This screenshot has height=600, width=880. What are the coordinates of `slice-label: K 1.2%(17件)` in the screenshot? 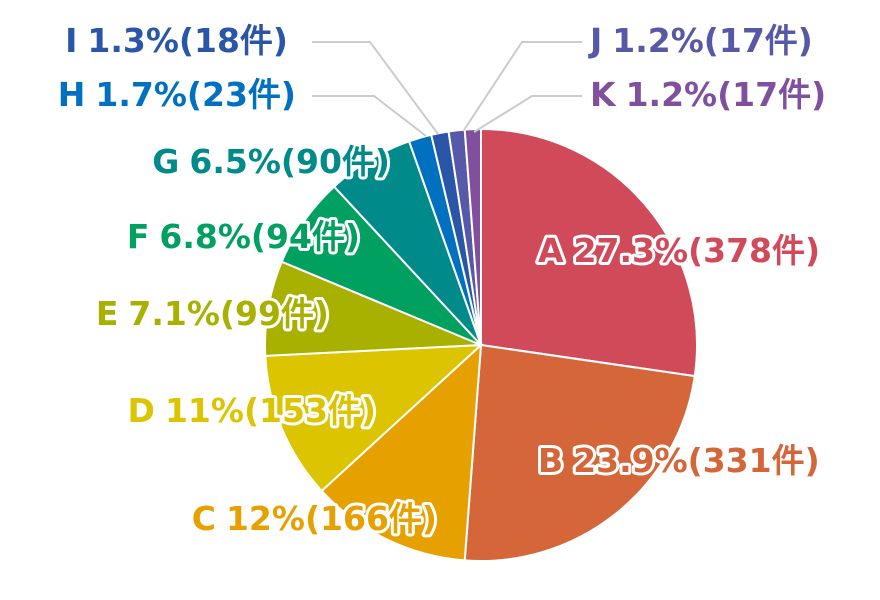 It's located at (708, 94).